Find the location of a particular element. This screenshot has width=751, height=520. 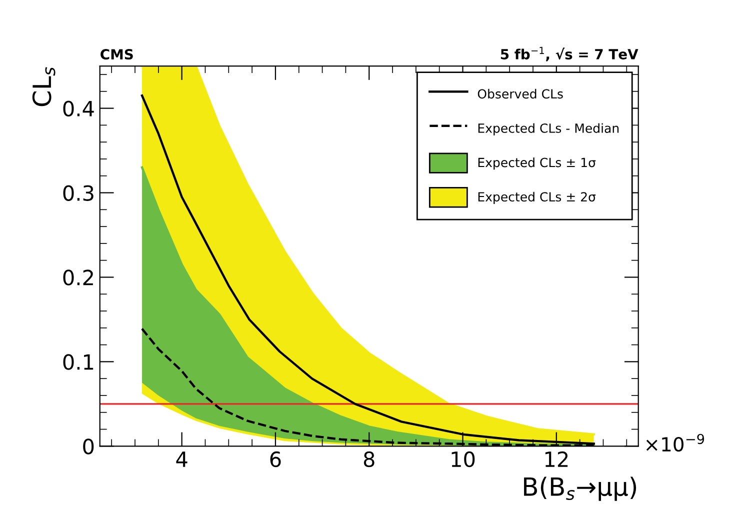

legend-label: Expected CLs - Median is located at coordinates (548, 129).